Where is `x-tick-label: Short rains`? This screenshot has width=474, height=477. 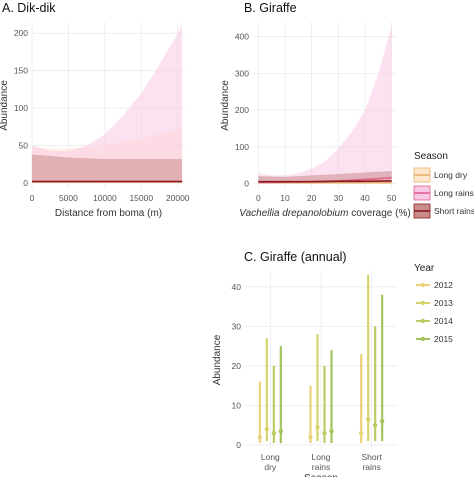
x-tick-label: Short rains is located at coordinates (372, 462).